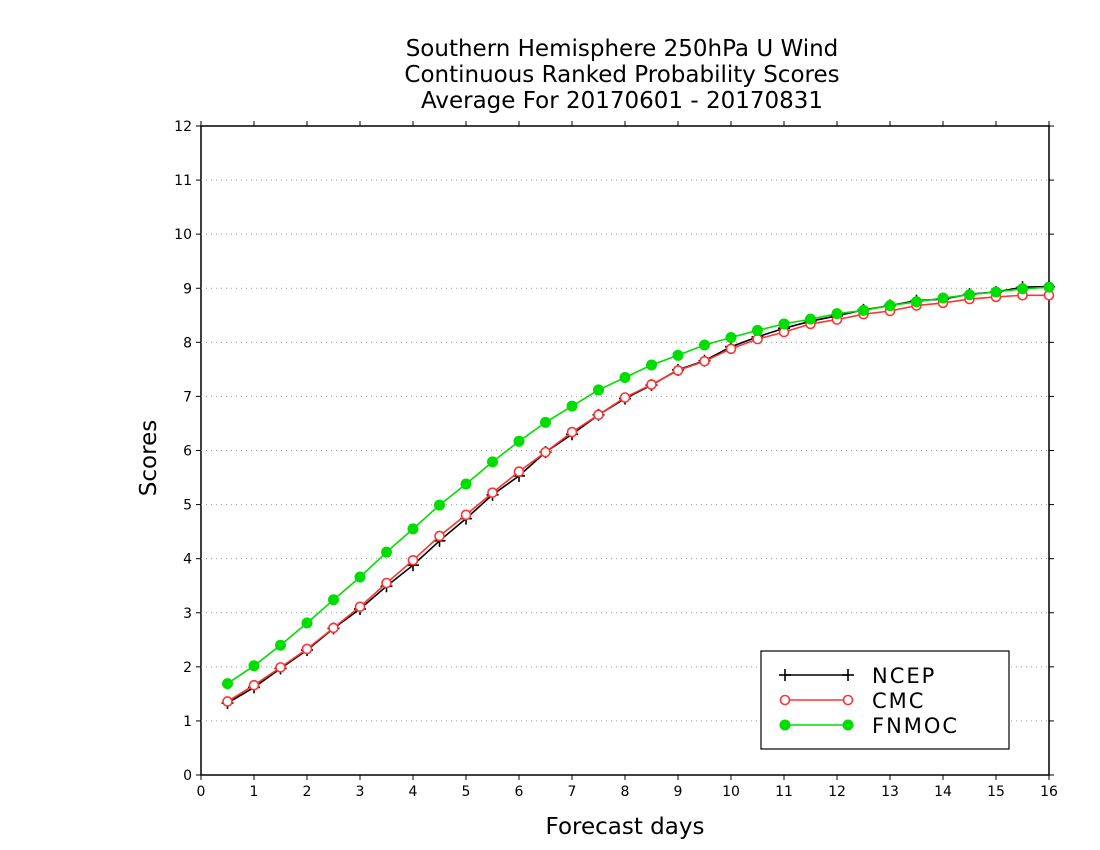  What do you see at coordinates (904, 676) in the screenshot?
I see `legend-label-ncep: NCEP` at bounding box center [904, 676].